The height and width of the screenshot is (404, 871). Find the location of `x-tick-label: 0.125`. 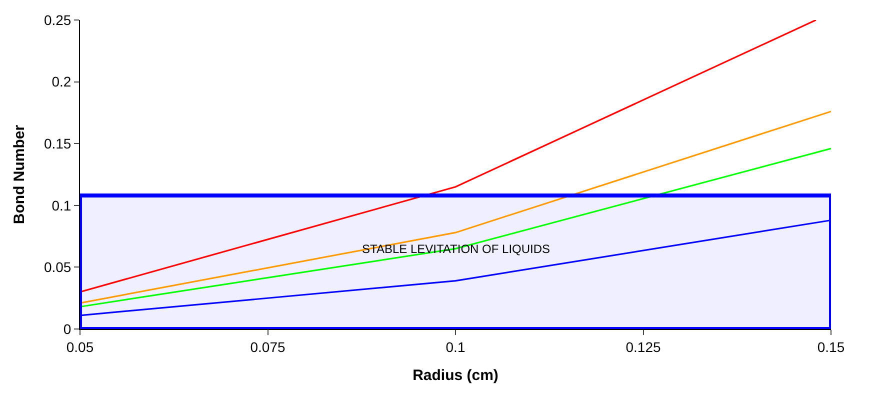

x-tick-label: 0.125 is located at coordinates (643, 346).